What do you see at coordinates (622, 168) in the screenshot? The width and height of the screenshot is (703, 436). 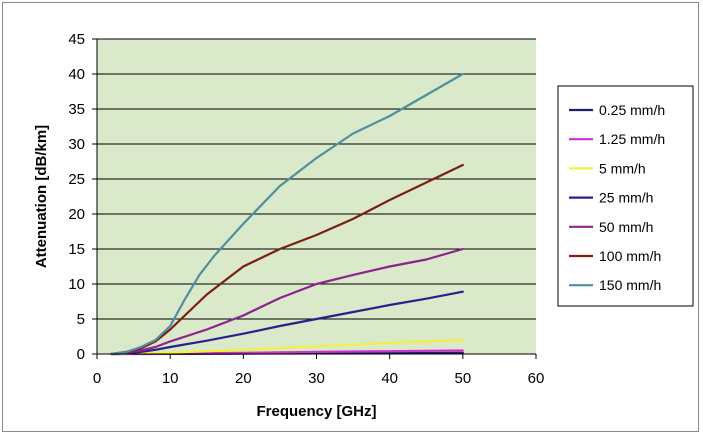 I see `legend-label: 5 mm/h` at bounding box center [622, 168].